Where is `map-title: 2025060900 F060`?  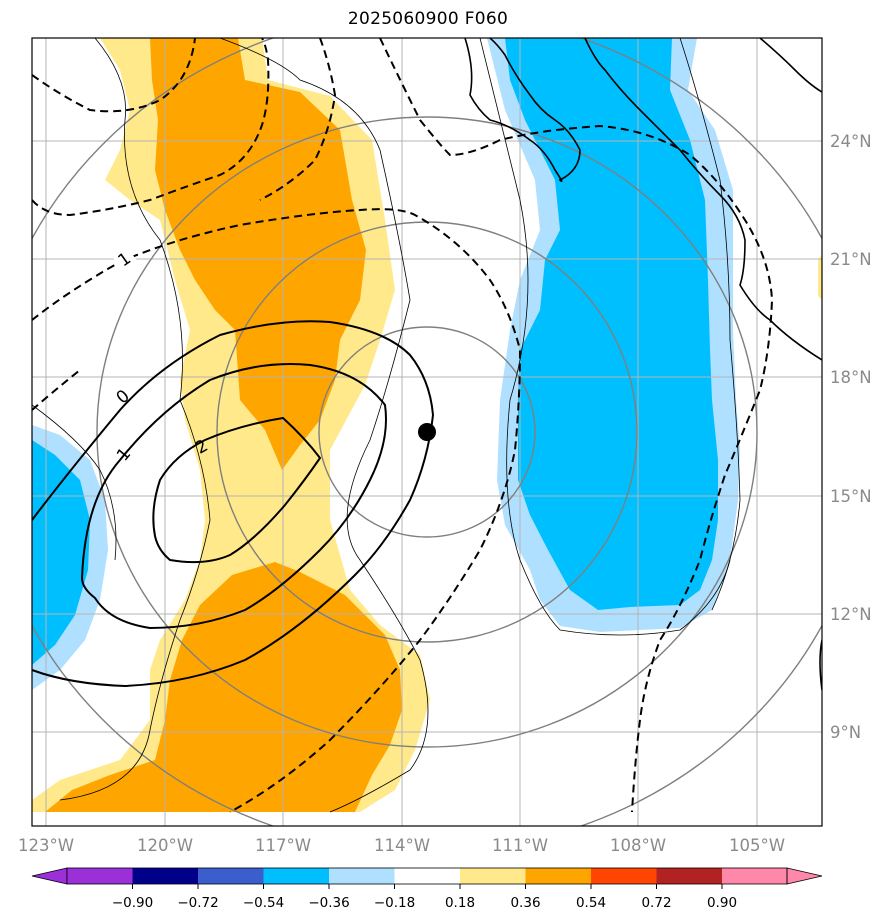 map-title: 2025060900 F060 is located at coordinates (428, 19).